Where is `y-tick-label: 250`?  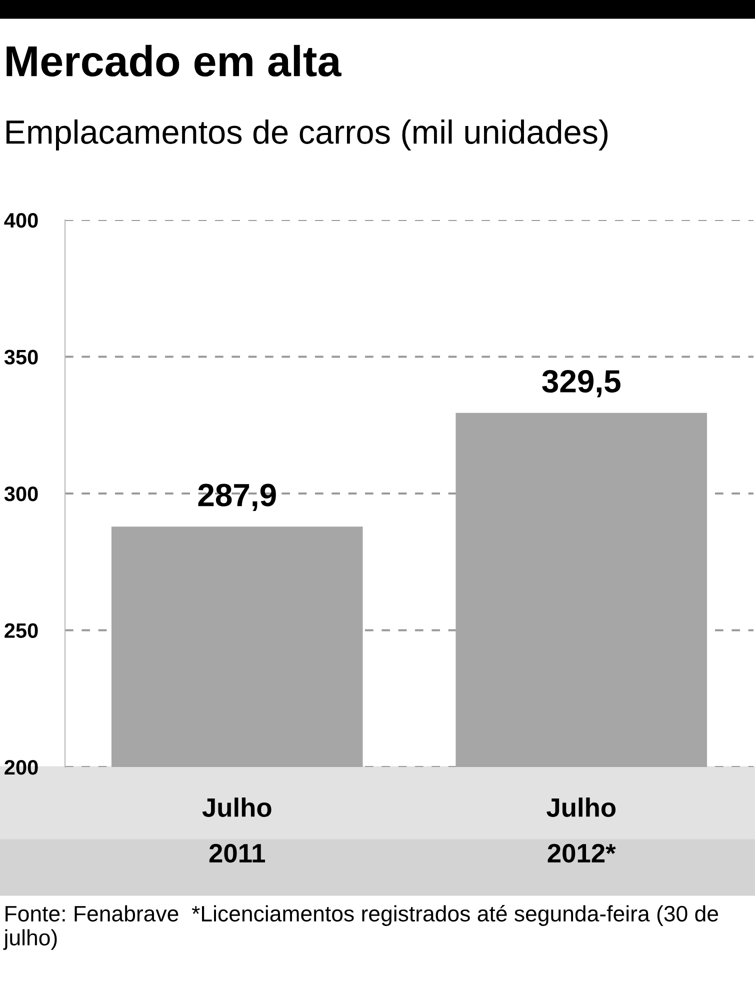
y-tick-label: 250 is located at coordinates (21, 630).